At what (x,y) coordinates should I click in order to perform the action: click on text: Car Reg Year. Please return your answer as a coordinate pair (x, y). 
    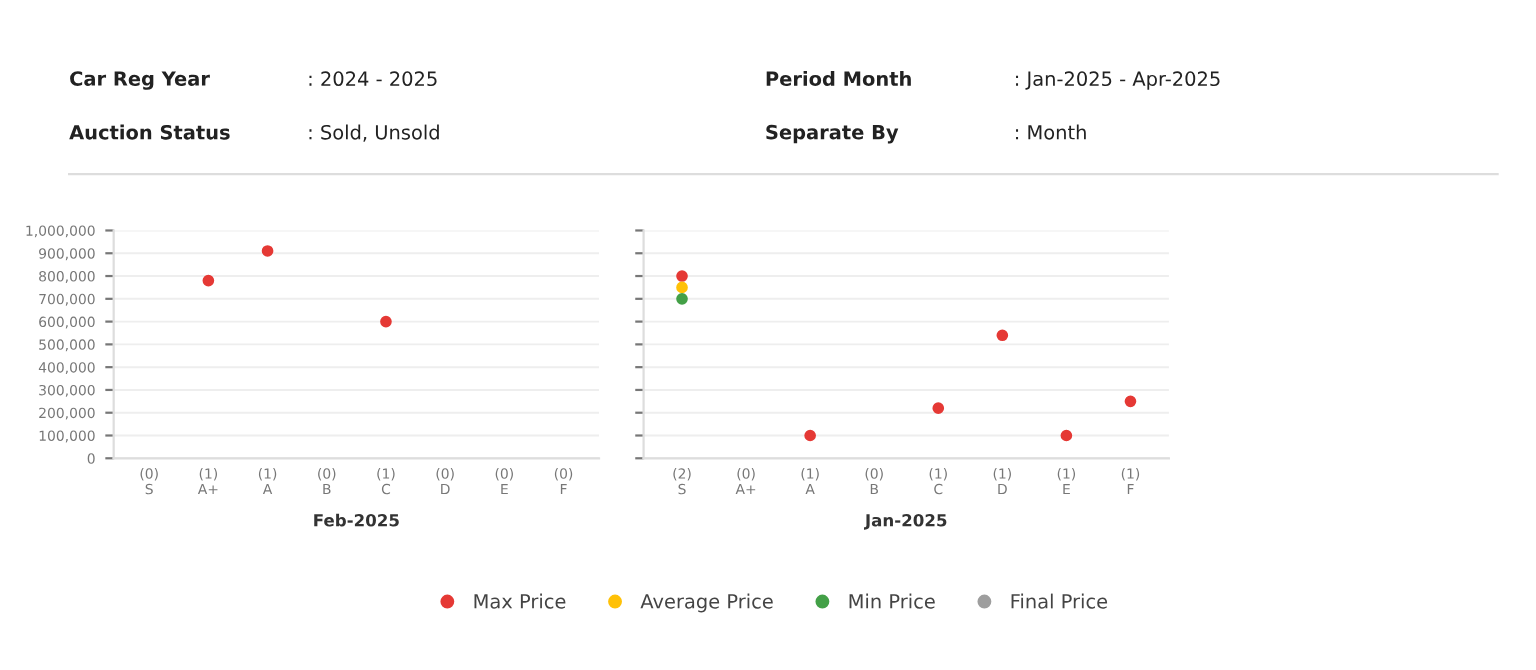
    Looking at the image, I should click on (140, 80).